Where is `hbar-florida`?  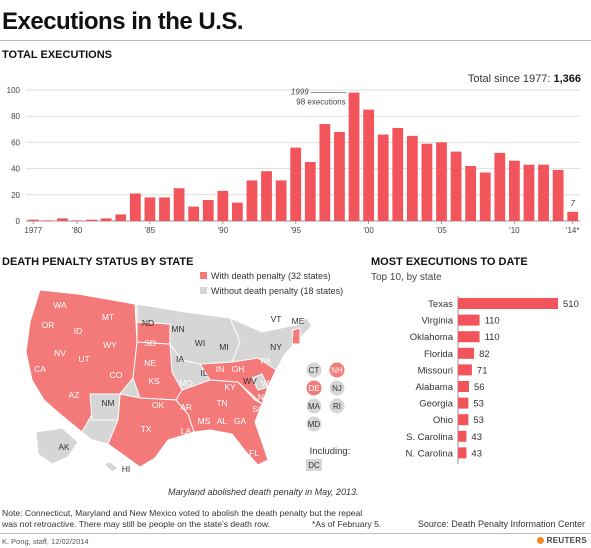 hbar-florida is located at coordinates (466, 353).